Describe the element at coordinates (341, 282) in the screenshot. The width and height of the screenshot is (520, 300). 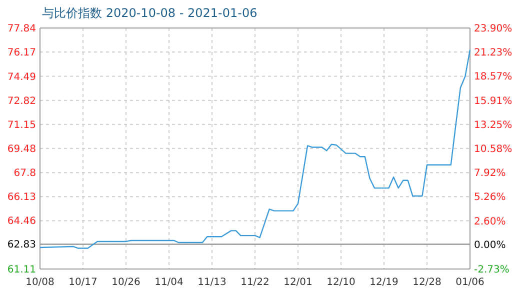
I see `x-tick-label: 12/10` at that location.